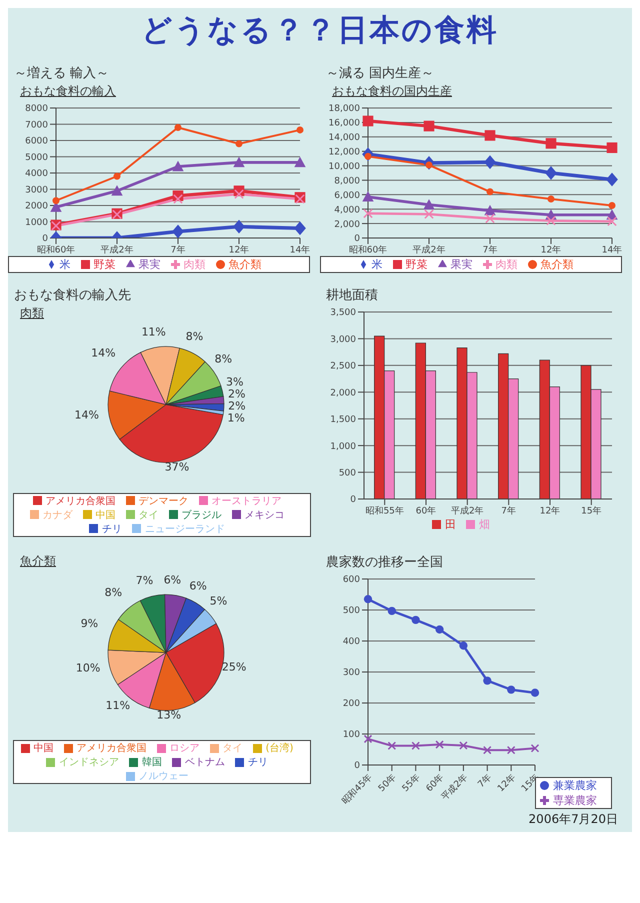 This screenshot has height=903, width=640. Describe the element at coordinates (351, 735) in the screenshot. I see `y-tick-label: 100` at that location.